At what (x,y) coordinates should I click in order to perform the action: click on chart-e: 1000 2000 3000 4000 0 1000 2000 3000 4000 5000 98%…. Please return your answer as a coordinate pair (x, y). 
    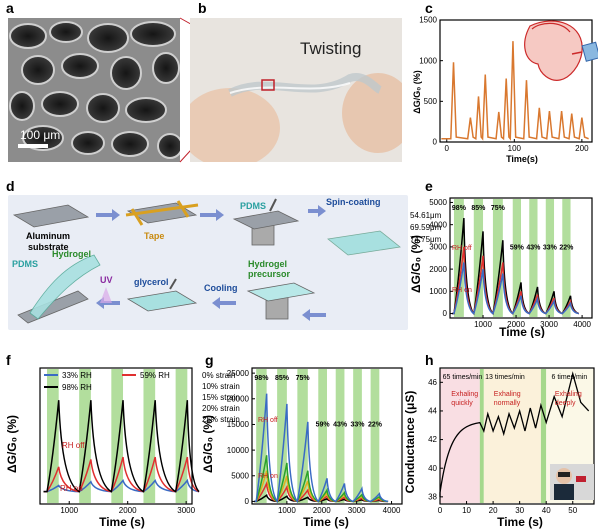
    Looking at the image, I should click on (501, 267).